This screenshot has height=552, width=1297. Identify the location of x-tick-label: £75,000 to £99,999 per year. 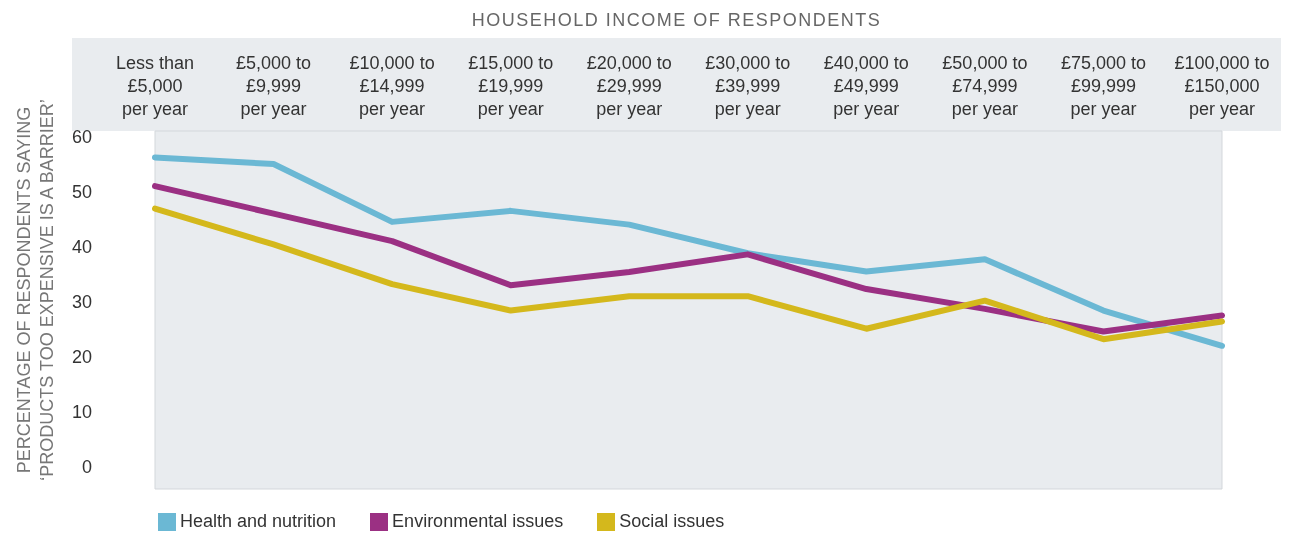
(1103, 86).